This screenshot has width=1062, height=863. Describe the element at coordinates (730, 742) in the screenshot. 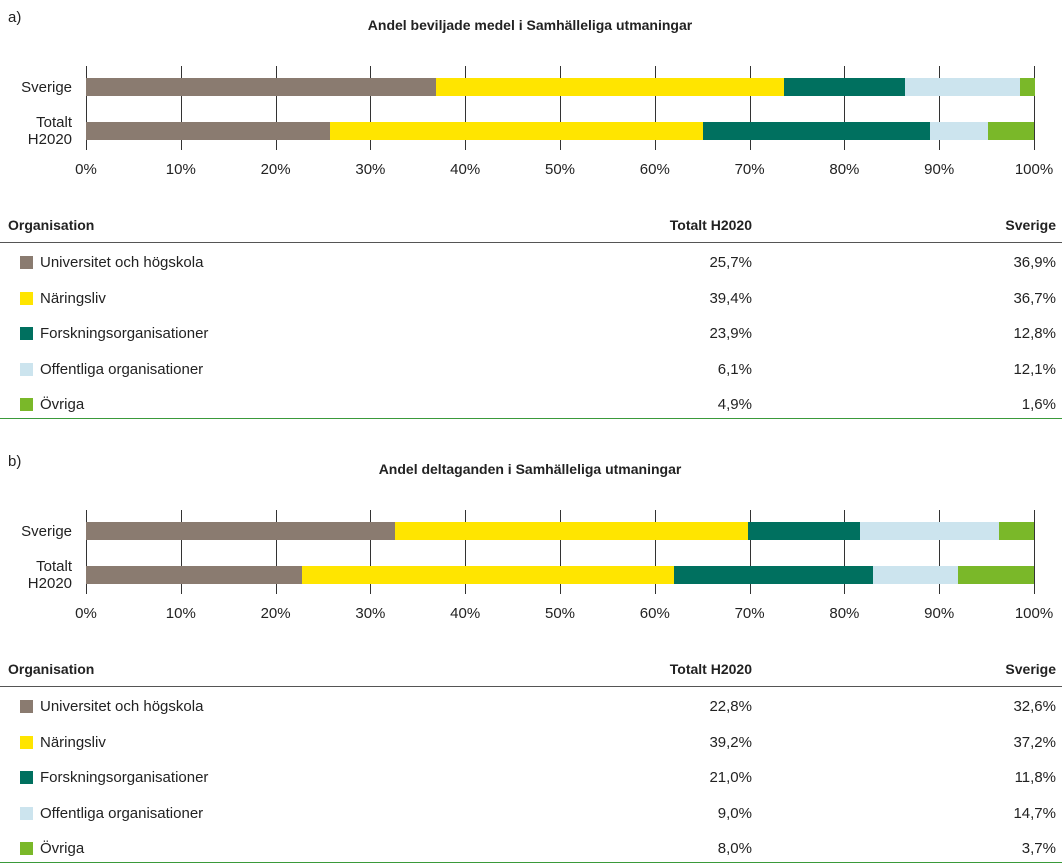

I see `table-value: 39,2%` at that location.